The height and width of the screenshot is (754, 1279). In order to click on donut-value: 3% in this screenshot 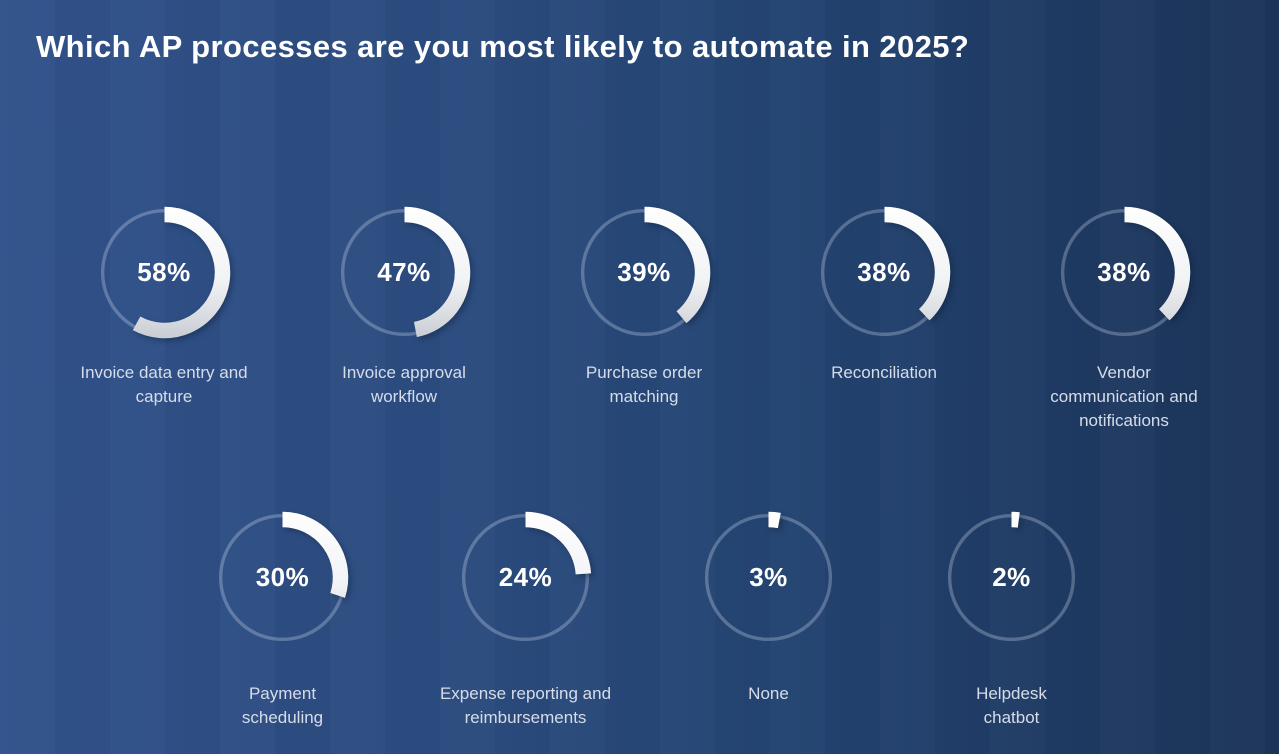, I will do `click(768, 577)`.